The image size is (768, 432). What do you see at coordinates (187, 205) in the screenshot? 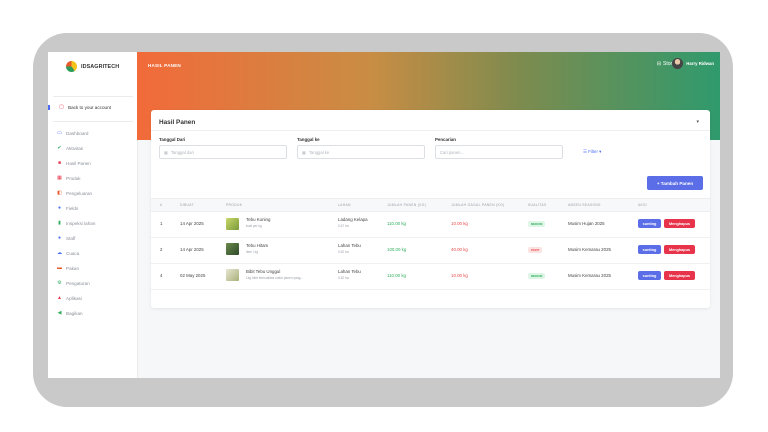
I see `column-header: DIBUAT` at bounding box center [187, 205].